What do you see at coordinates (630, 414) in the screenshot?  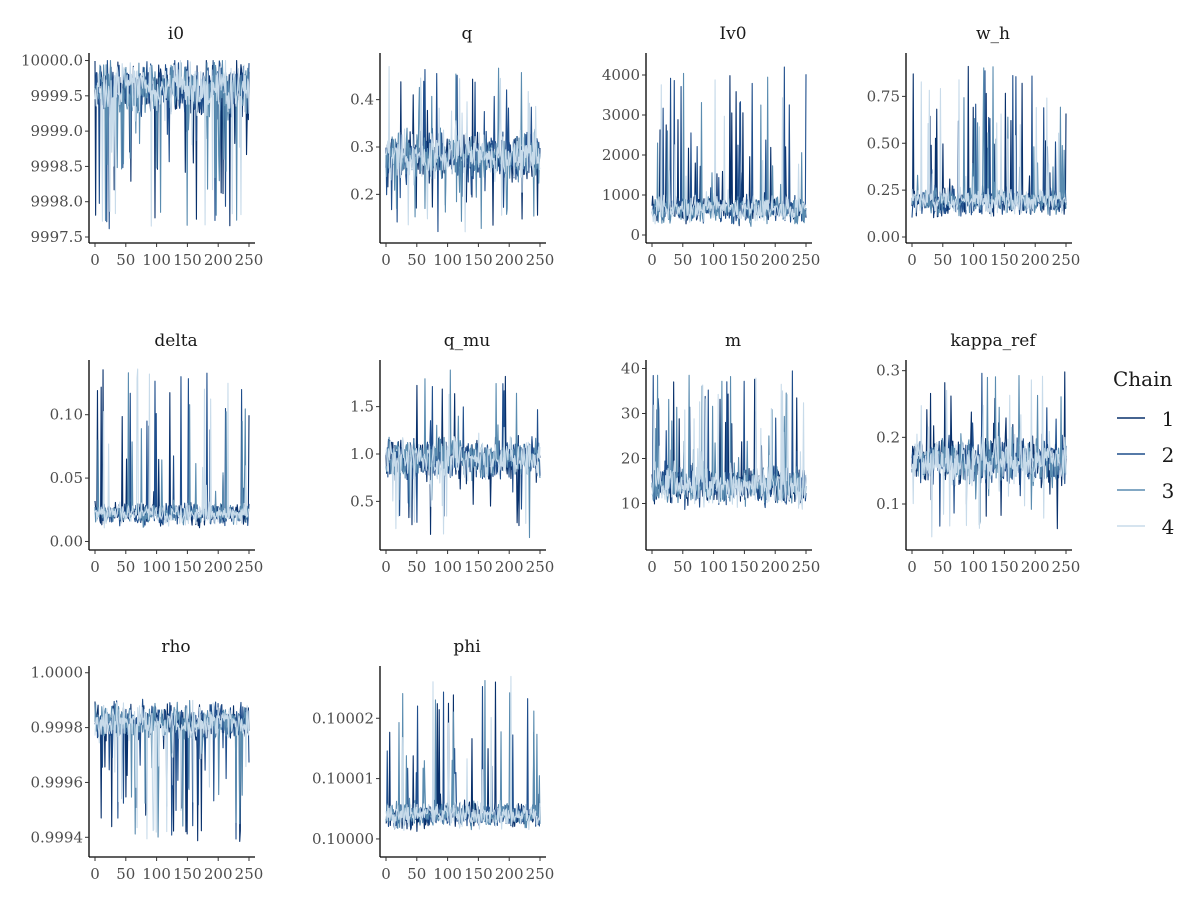 I see `y-tick-label: 30` at bounding box center [630, 414].